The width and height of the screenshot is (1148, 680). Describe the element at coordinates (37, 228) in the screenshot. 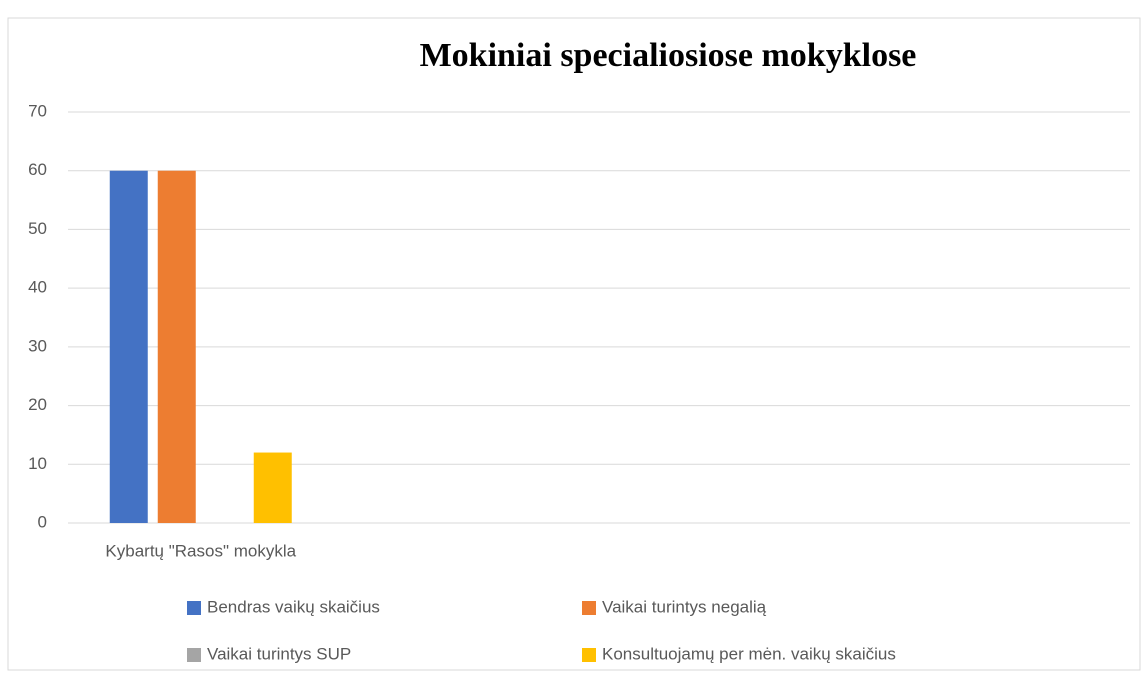

I see `y-tick-label: 50` at that location.